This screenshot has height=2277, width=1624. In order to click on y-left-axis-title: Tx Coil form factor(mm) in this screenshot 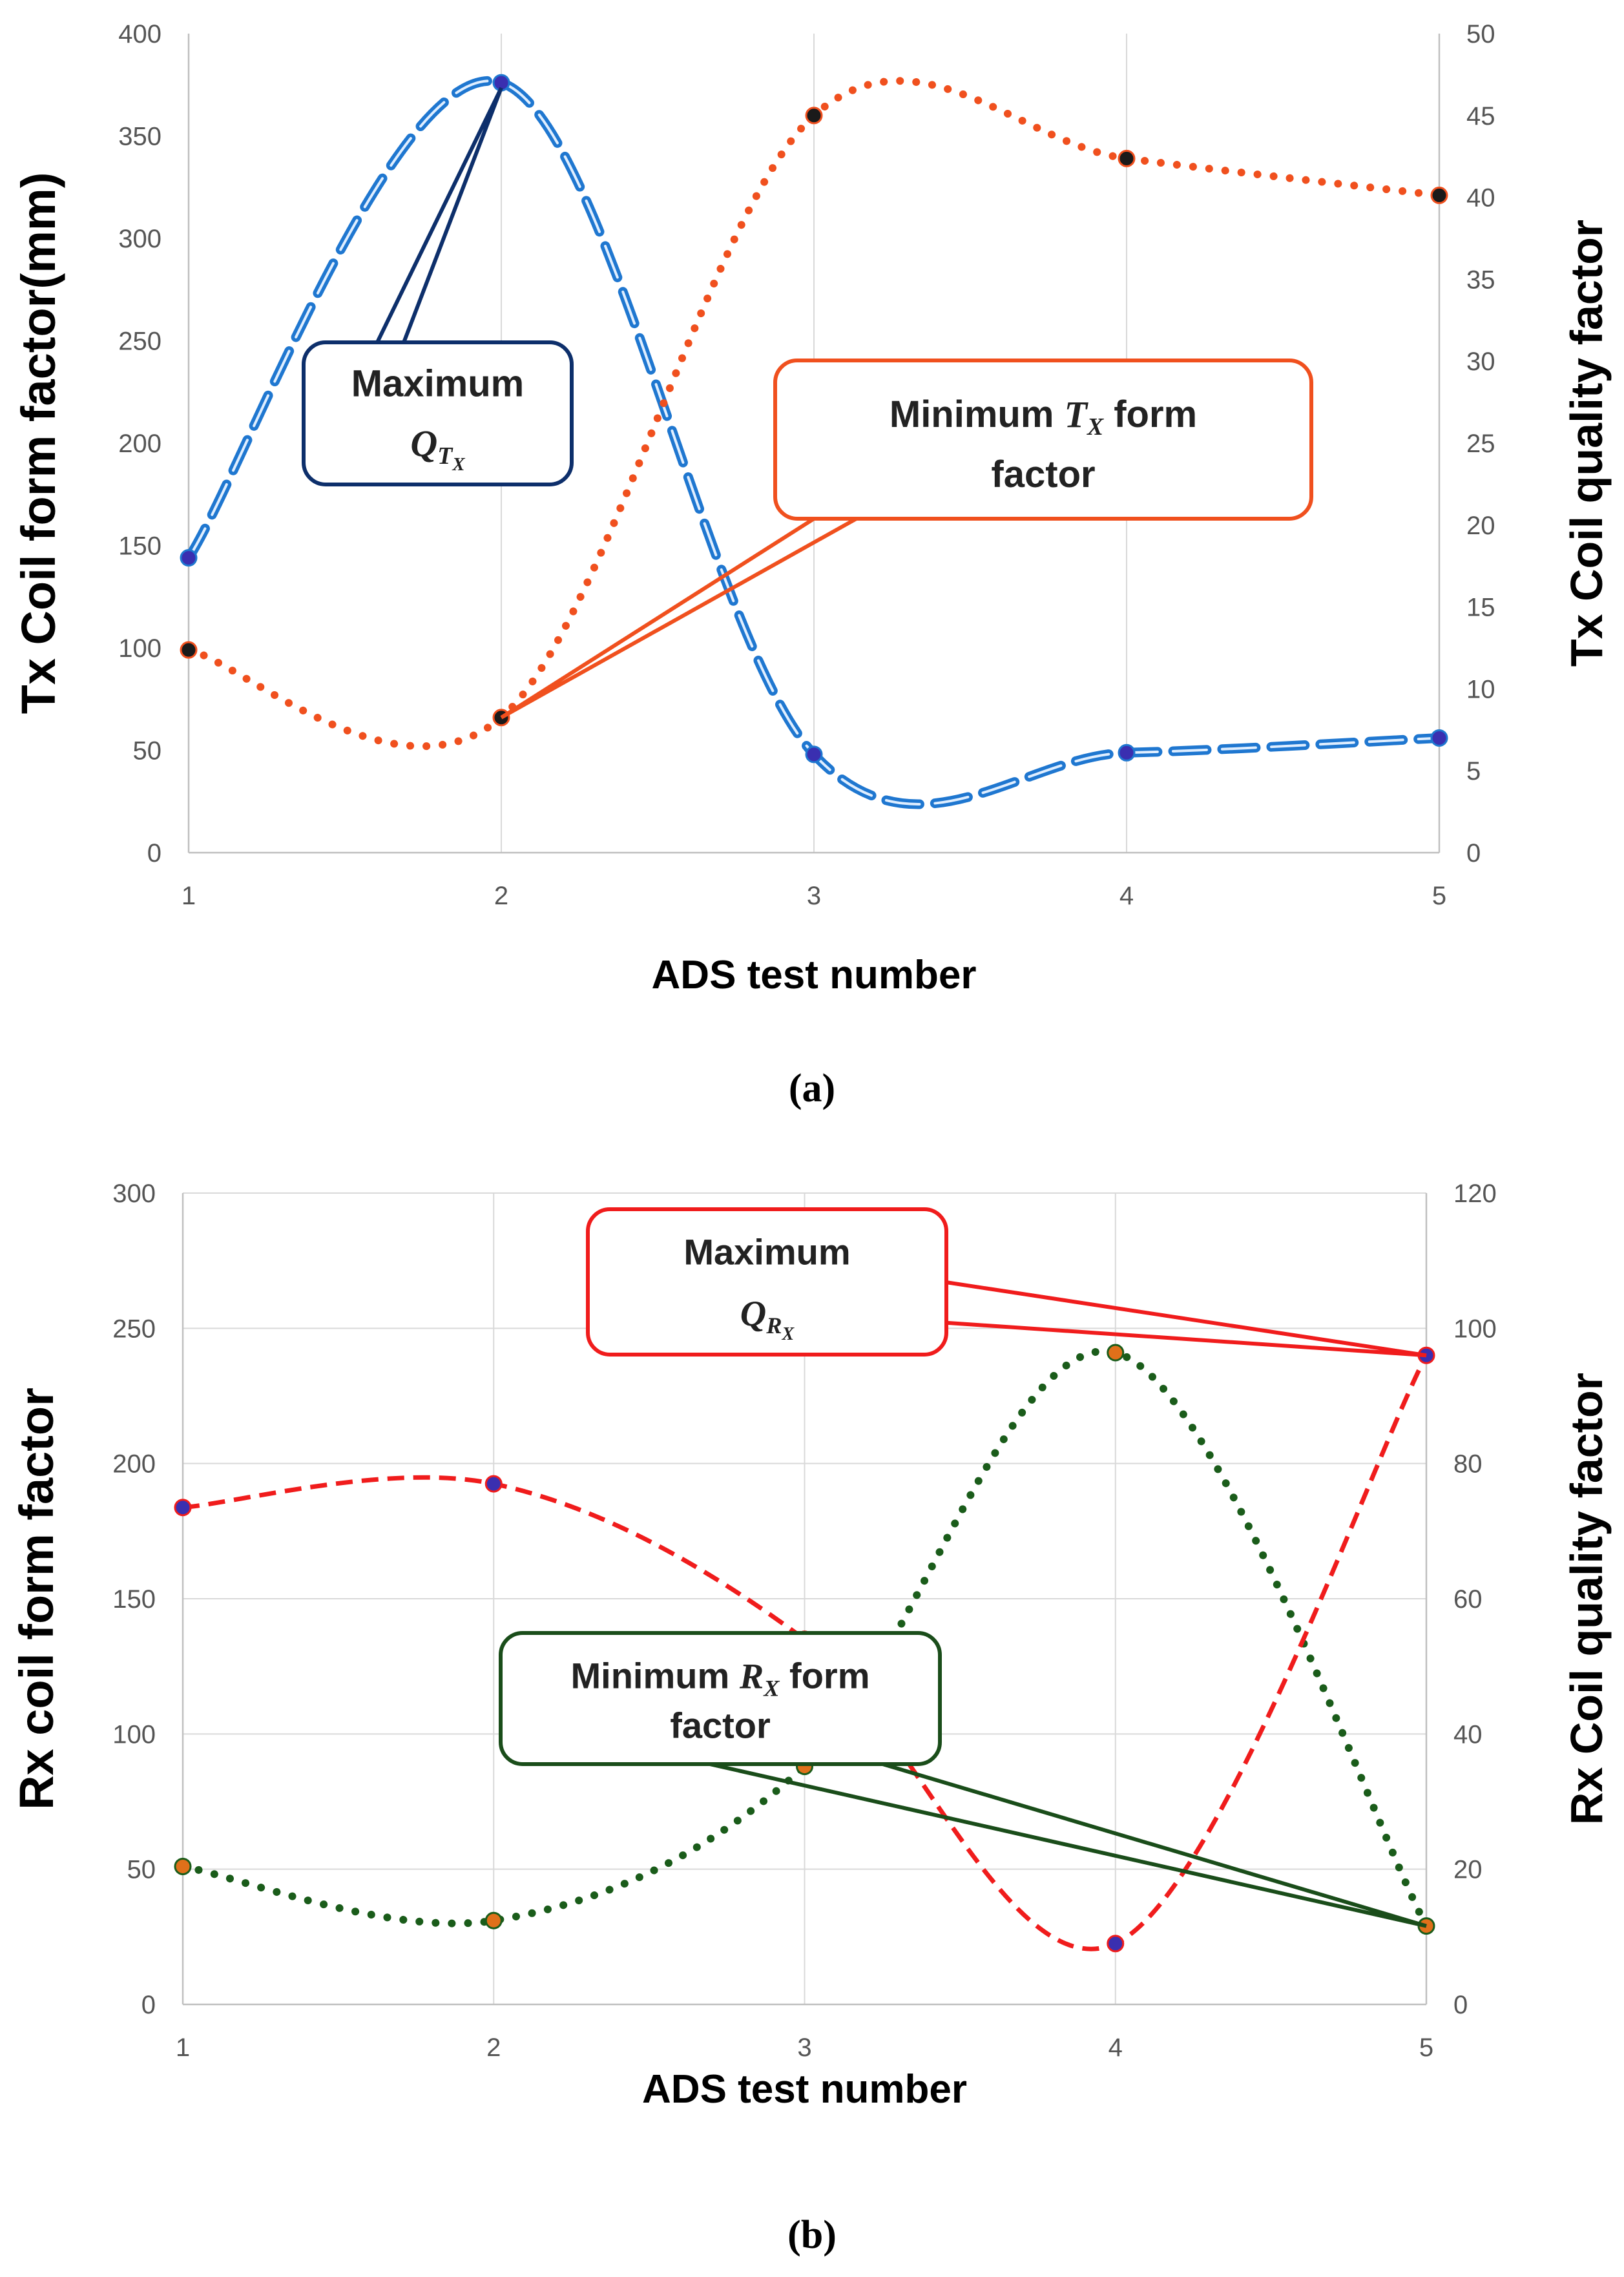, I will do `click(38, 443)`.